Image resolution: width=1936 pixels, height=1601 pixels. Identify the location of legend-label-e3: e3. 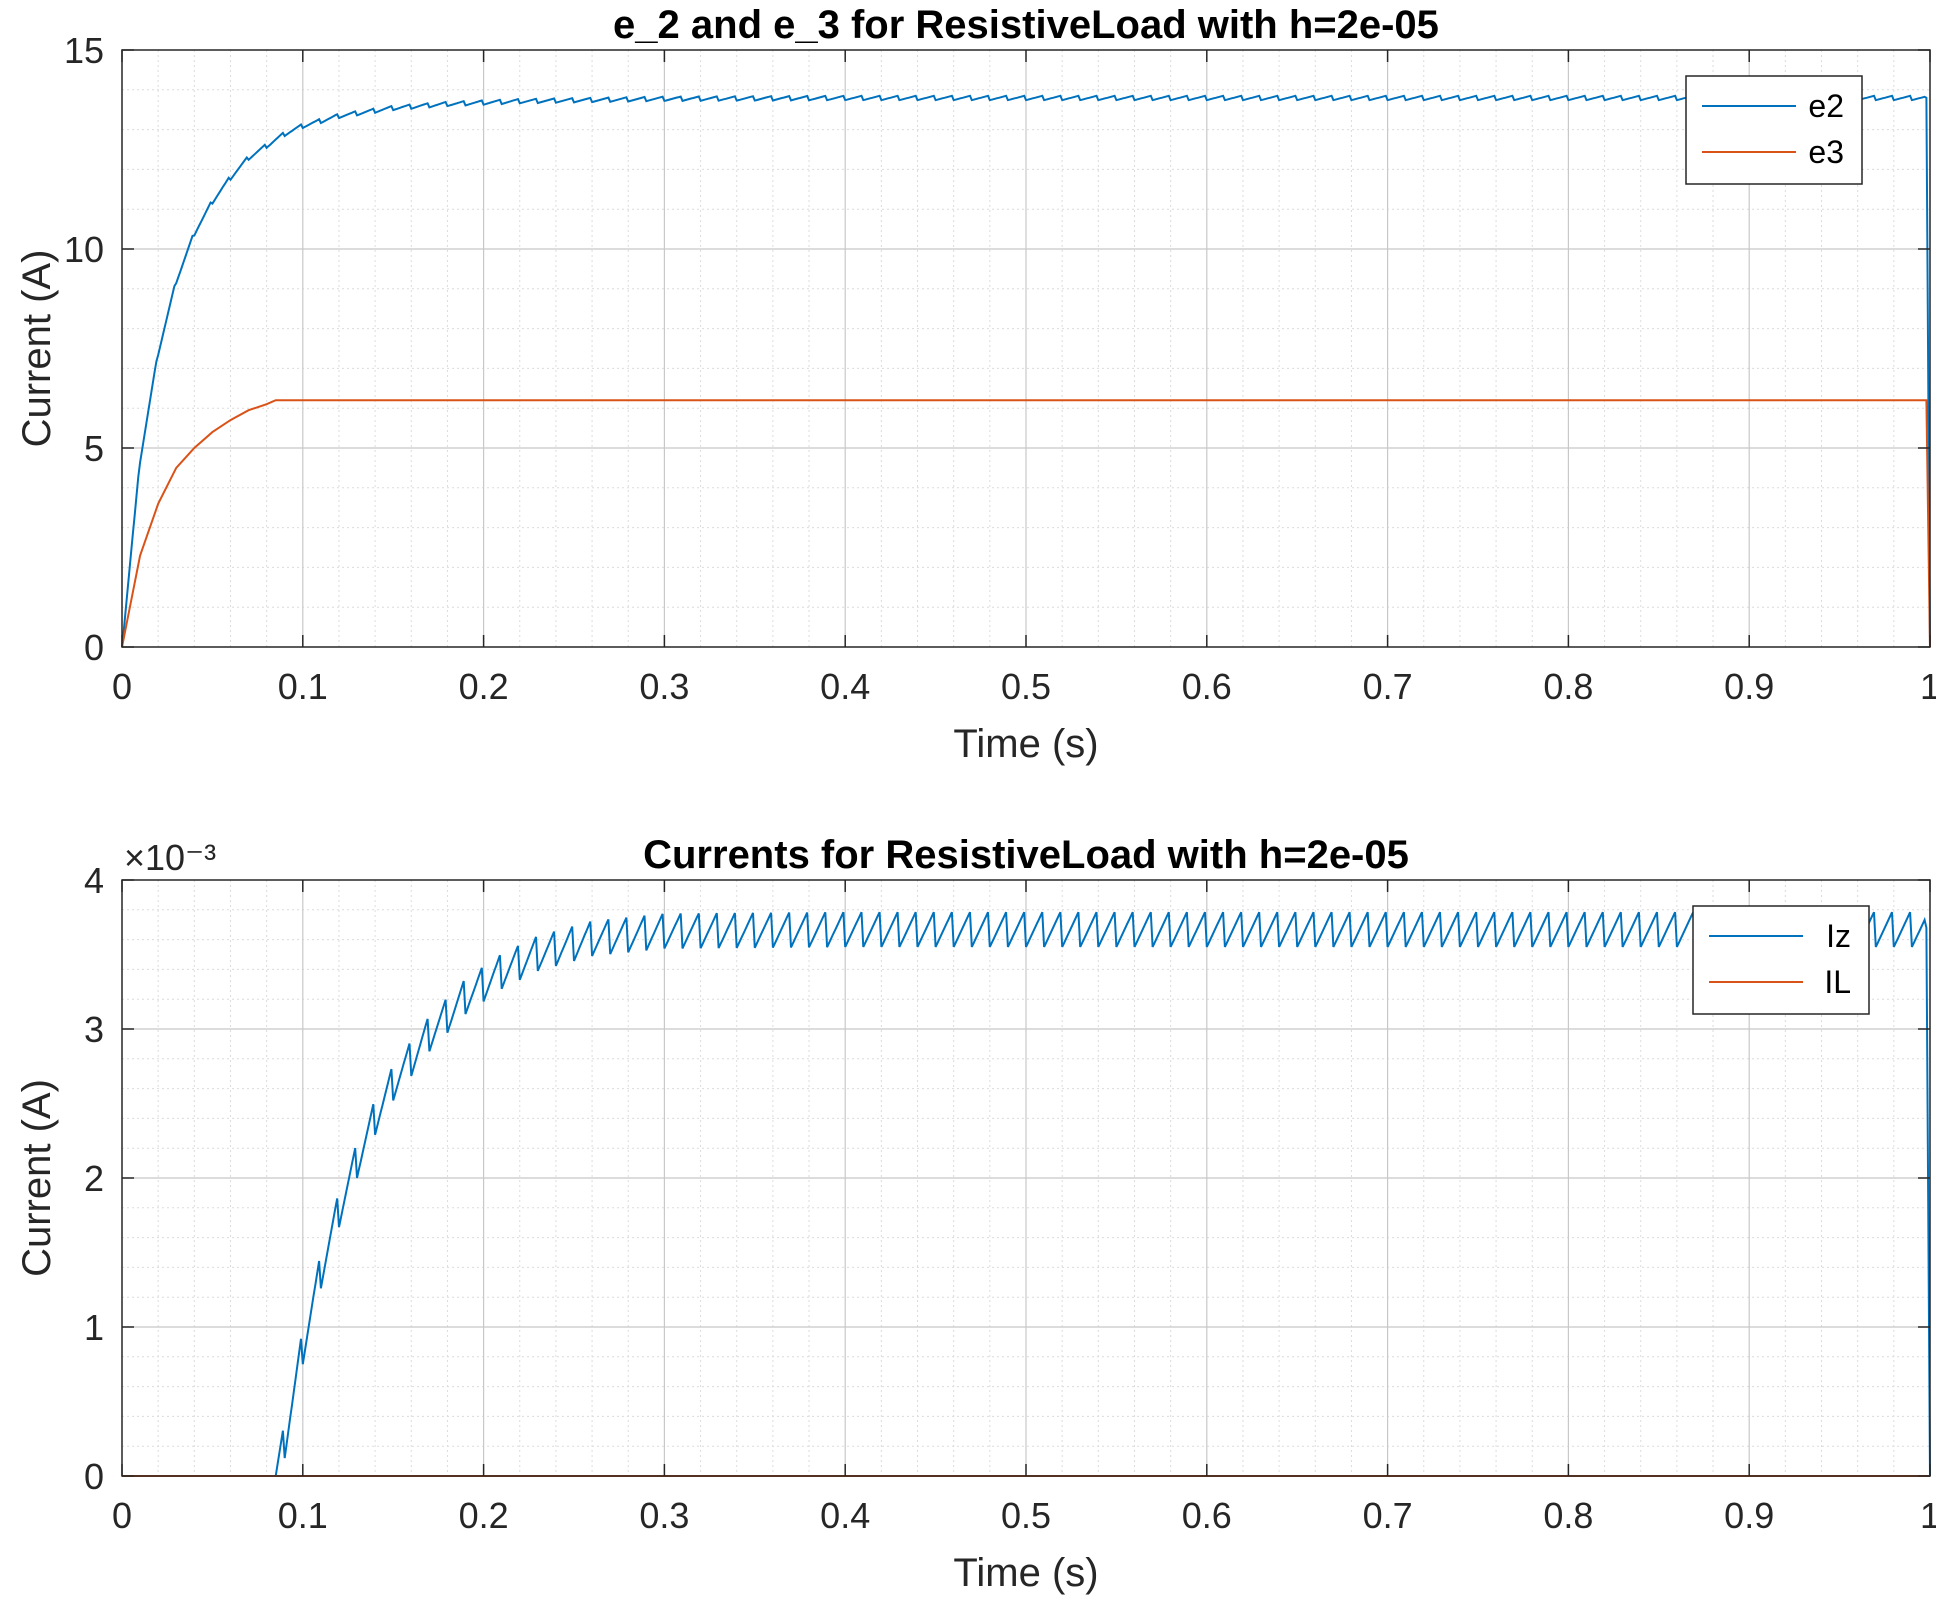
(1826, 152).